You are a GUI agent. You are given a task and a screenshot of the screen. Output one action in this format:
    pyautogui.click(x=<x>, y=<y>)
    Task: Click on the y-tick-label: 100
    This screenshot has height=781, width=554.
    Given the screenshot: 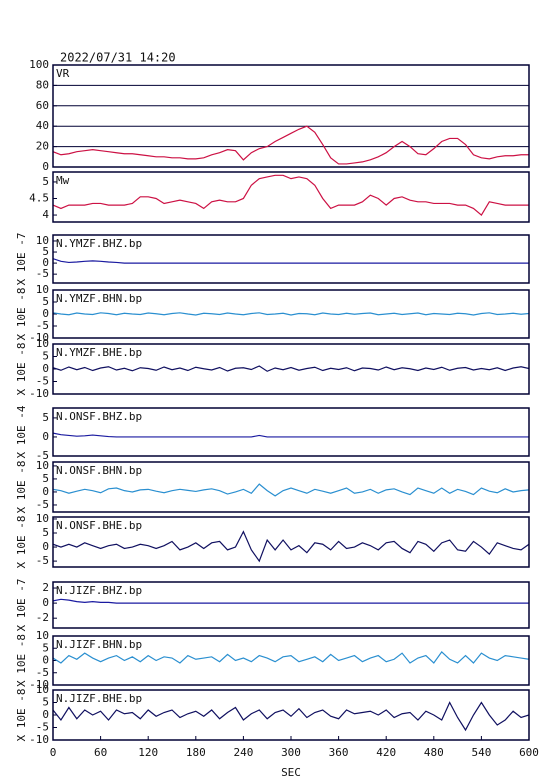 What is the action you would take?
    pyautogui.click(x=39, y=64)
    